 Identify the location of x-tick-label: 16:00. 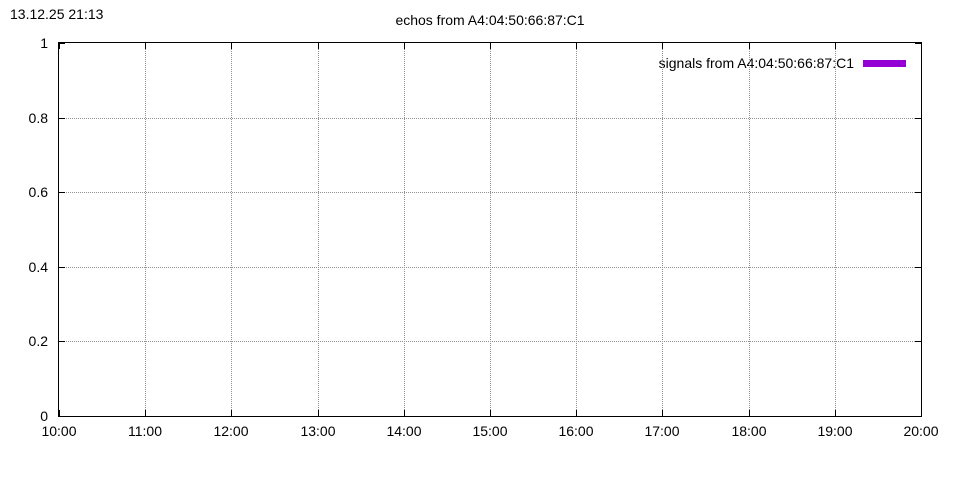
(576, 431).